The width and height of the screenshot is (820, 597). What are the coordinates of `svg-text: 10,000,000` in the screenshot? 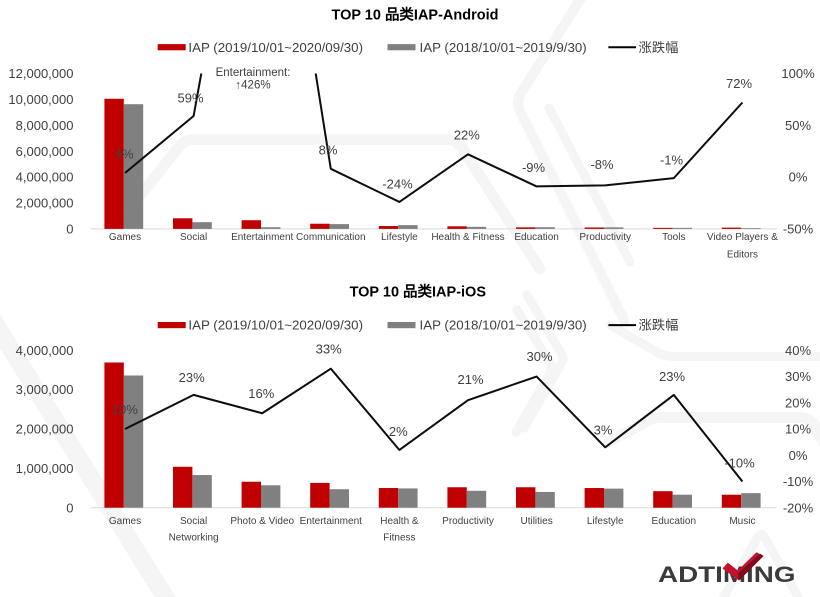 It's located at (40, 99).